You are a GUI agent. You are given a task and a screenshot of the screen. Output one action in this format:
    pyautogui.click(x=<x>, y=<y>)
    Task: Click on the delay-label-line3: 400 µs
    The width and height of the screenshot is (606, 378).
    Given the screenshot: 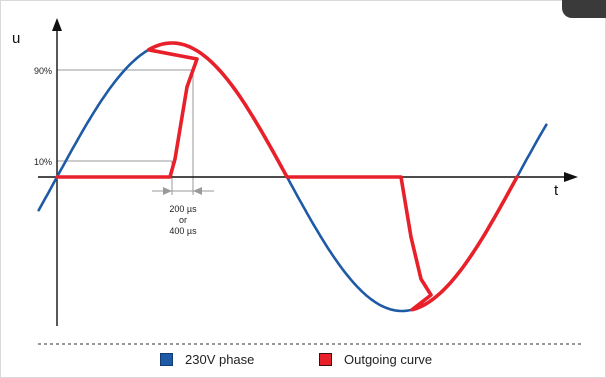 What is the action you would take?
    pyautogui.click(x=183, y=231)
    